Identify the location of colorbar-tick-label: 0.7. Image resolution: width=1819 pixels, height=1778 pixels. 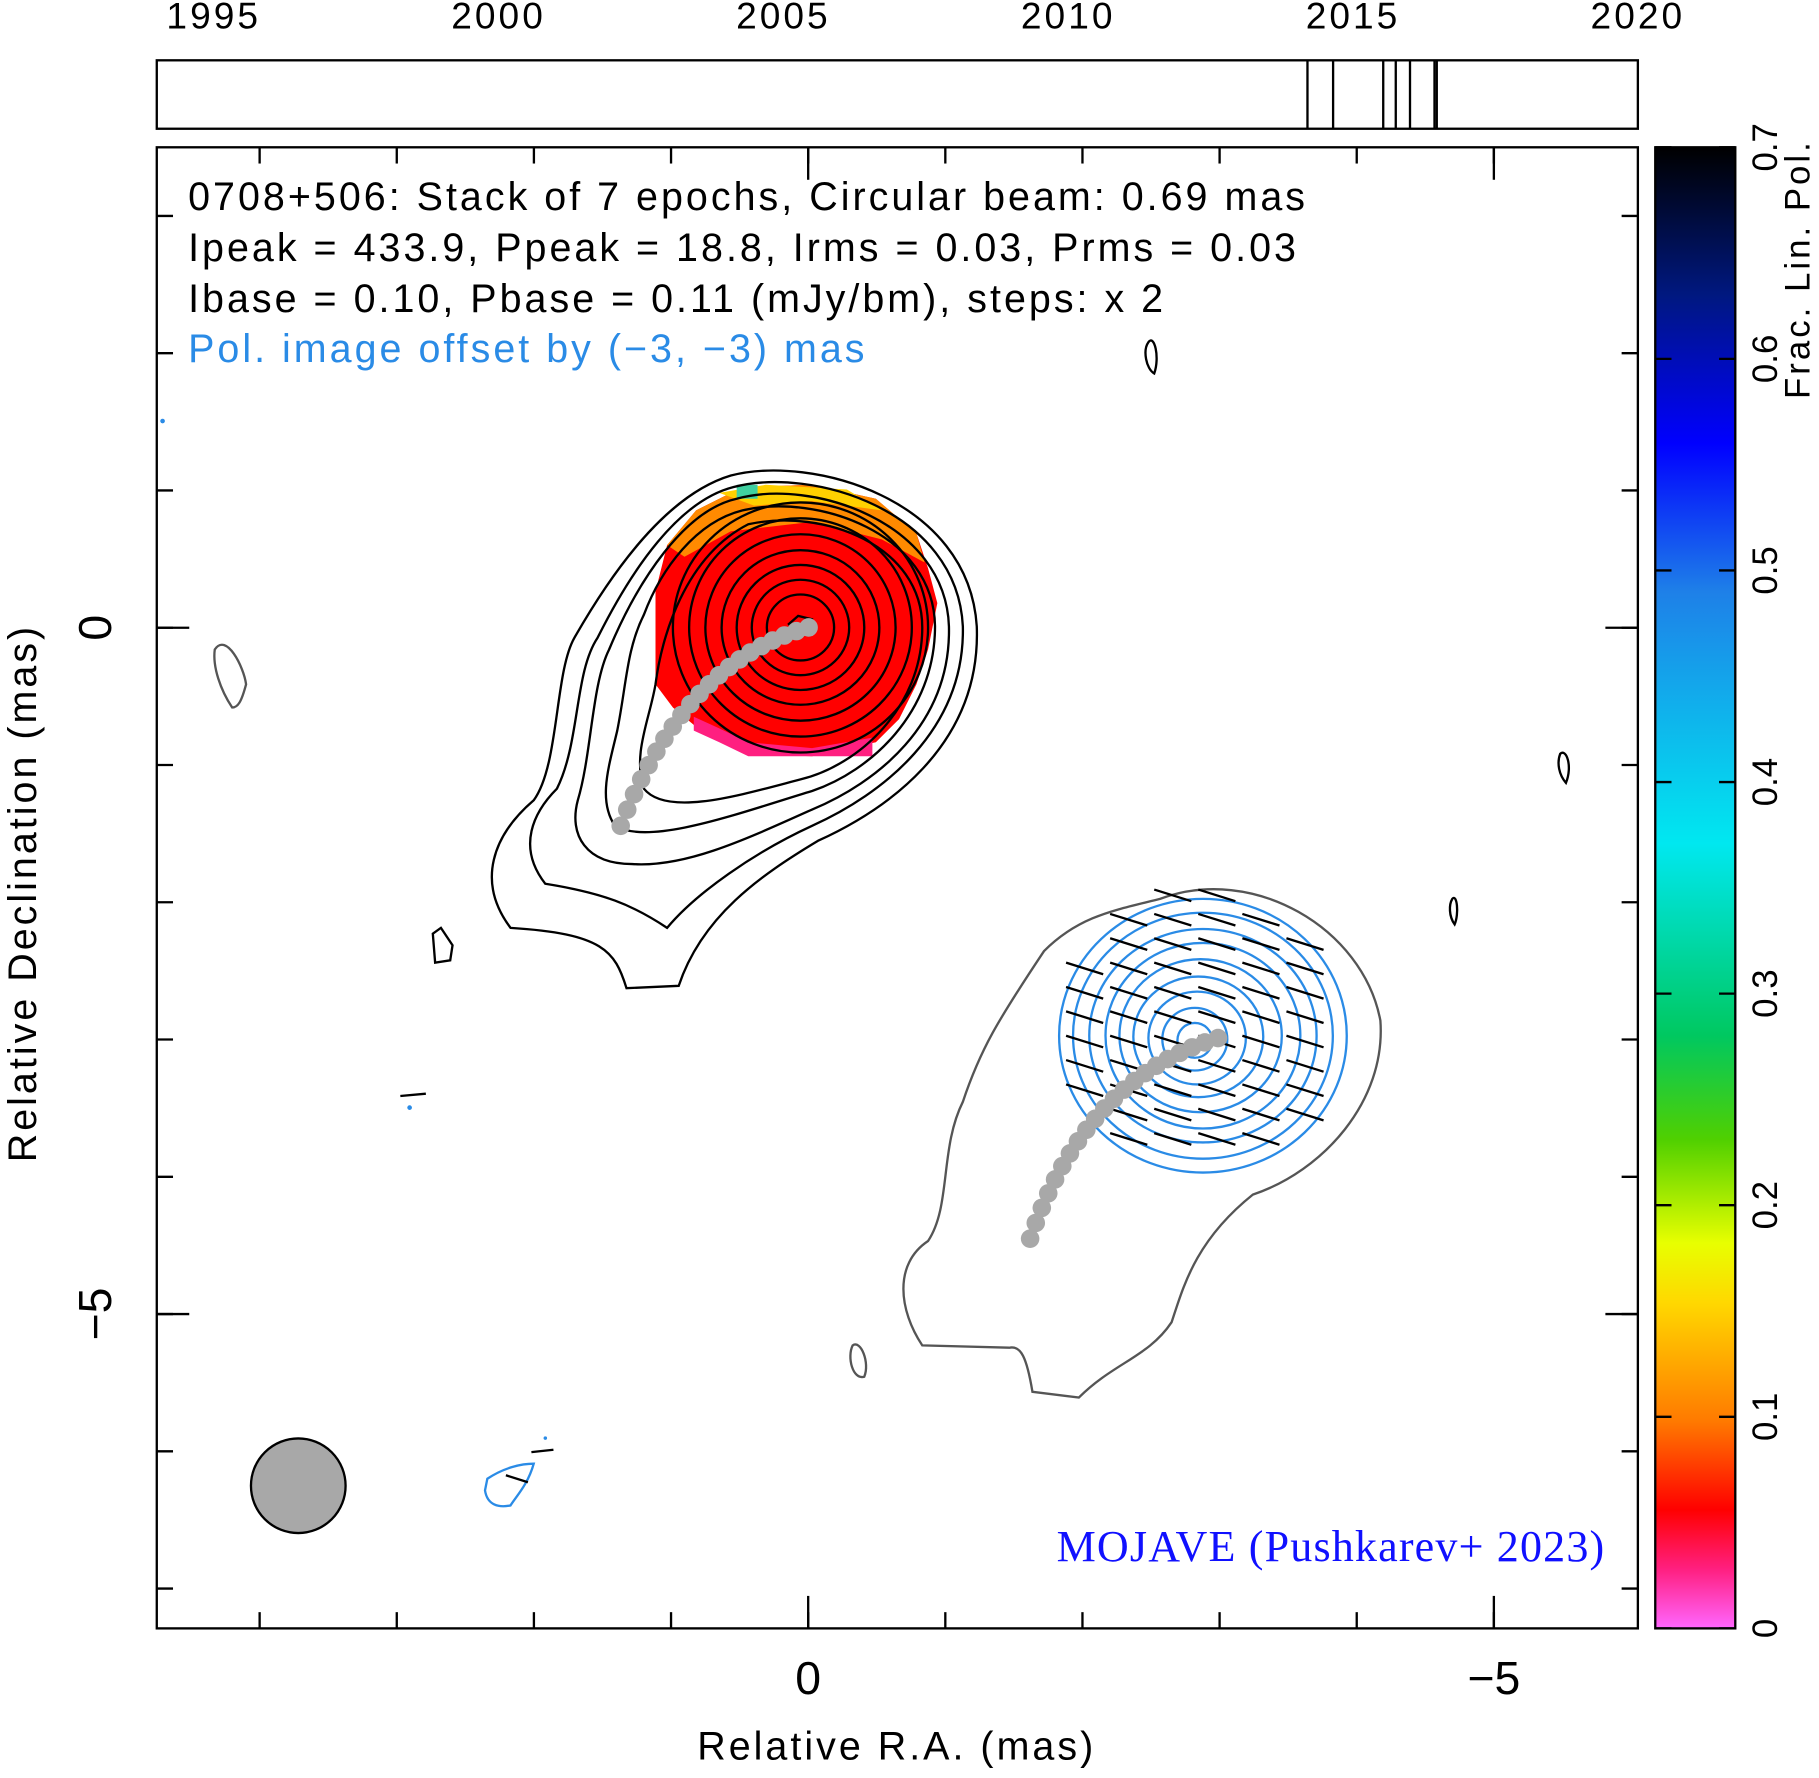
(1766, 147).